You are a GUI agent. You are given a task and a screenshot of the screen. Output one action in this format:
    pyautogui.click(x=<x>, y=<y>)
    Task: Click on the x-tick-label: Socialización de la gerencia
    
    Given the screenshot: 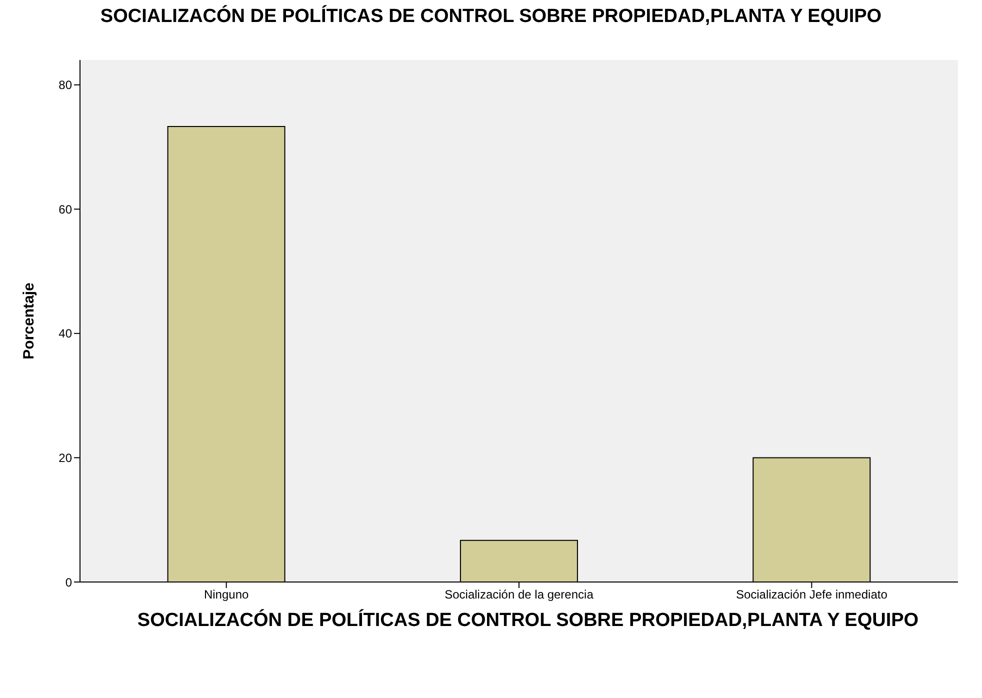 What is the action you would take?
    pyautogui.click(x=519, y=595)
    